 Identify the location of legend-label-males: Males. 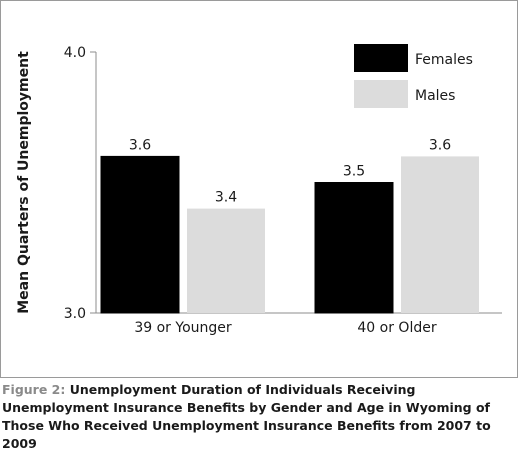
(435, 96).